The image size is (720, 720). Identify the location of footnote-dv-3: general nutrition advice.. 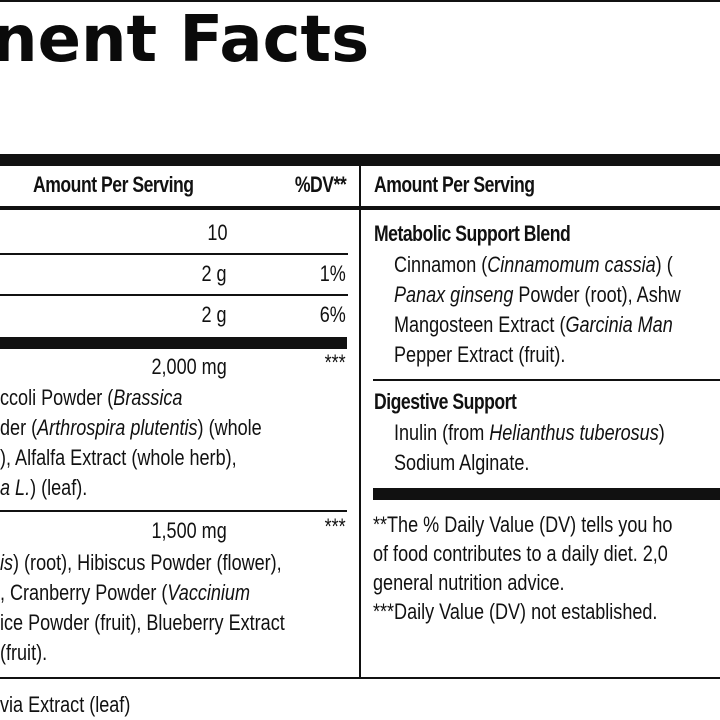
(469, 582).